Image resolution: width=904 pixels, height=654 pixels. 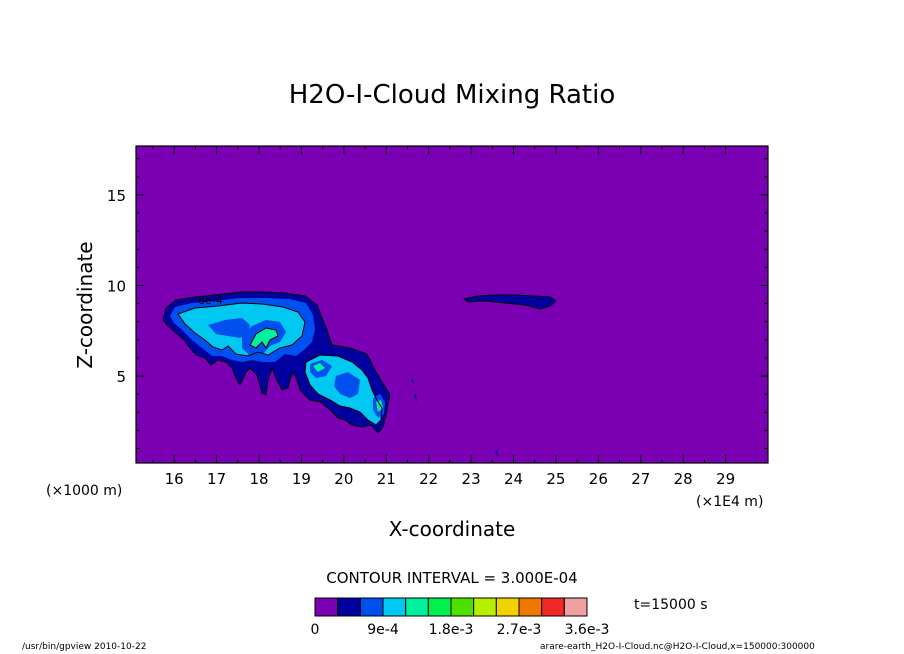 I want to click on x-tick-label: 29, so click(x=725, y=479).